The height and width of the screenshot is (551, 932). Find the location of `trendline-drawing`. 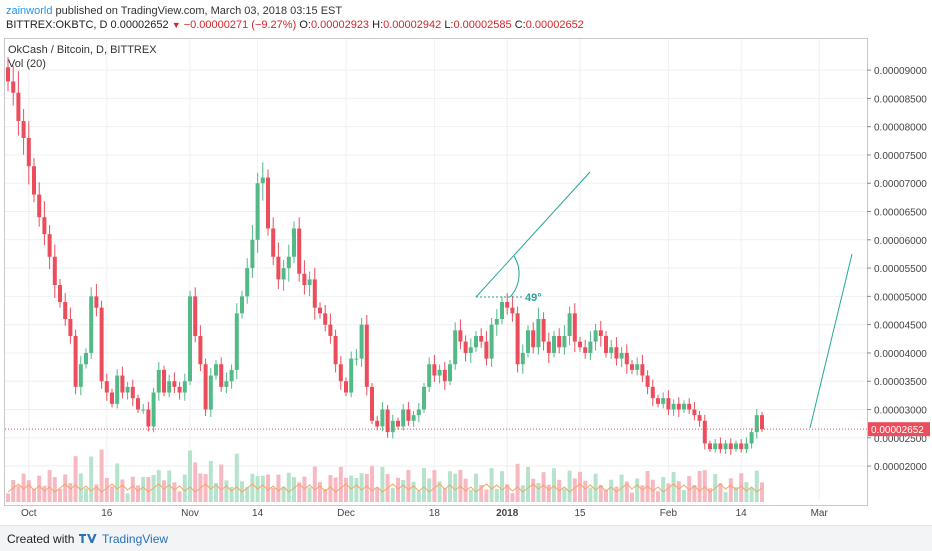

trendline-drawing is located at coordinates (533, 234).